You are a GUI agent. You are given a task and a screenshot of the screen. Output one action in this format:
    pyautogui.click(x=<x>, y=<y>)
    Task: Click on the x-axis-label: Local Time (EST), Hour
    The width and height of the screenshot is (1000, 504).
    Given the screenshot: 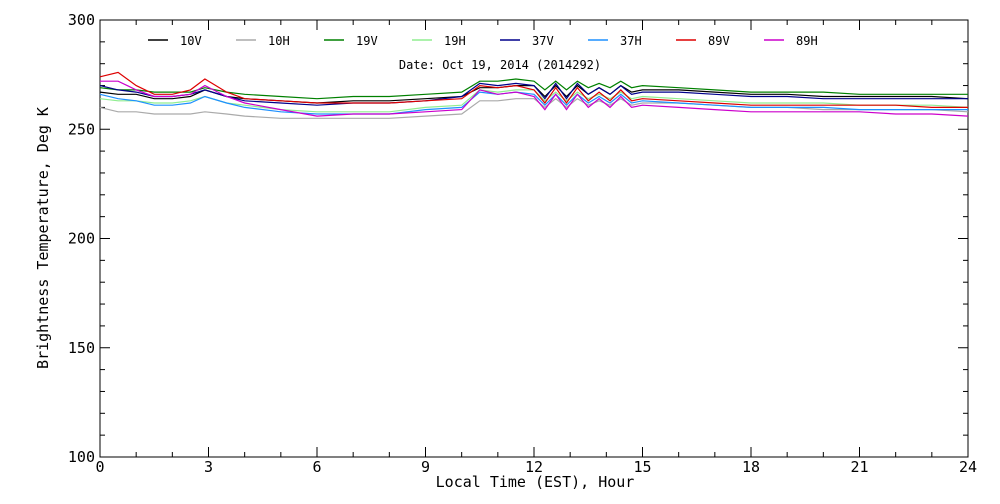 What is the action you would take?
    pyautogui.click(x=535, y=482)
    